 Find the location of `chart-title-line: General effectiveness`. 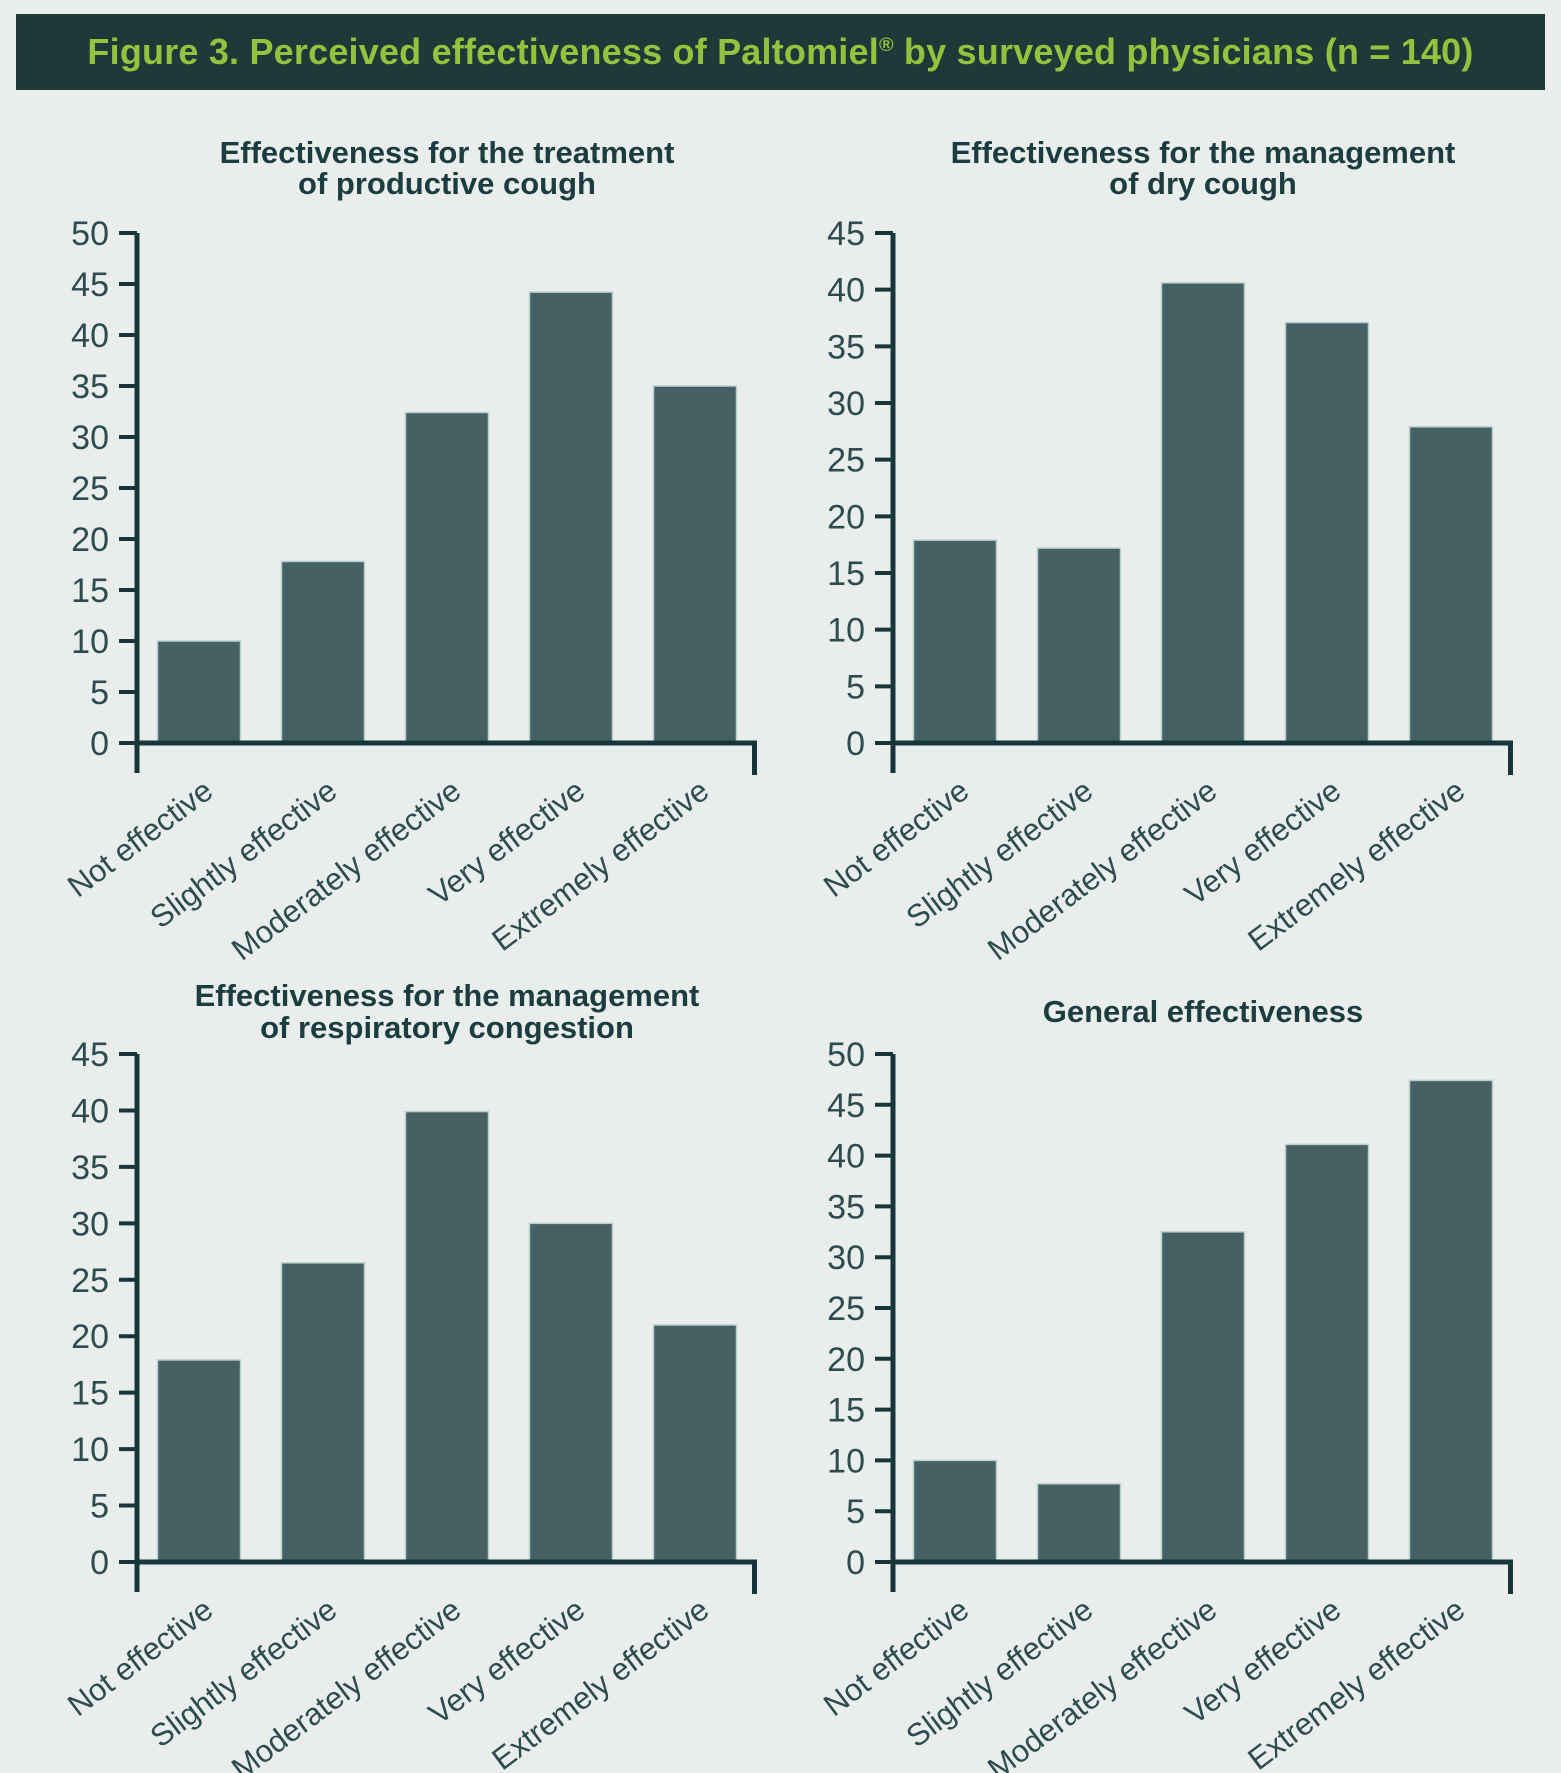

chart-title-line: General effectiveness is located at coordinates (1203, 1011).